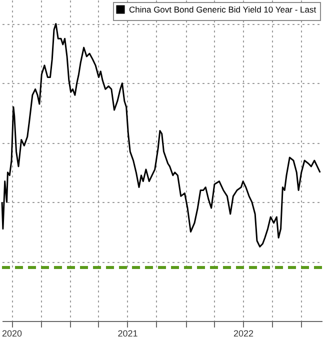 This screenshot has height=338, width=324. I want to click on x-tick-label: 2022, so click(244, 333).